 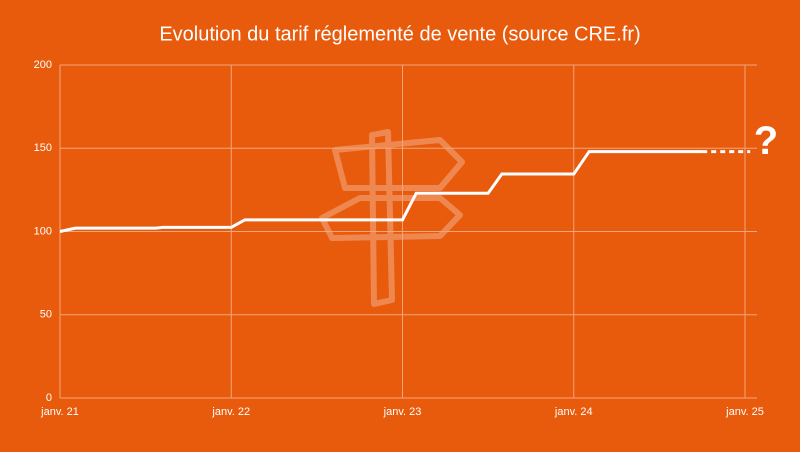 I want to click on x-tick-label: janv. 22, so click(x=230, y=412).